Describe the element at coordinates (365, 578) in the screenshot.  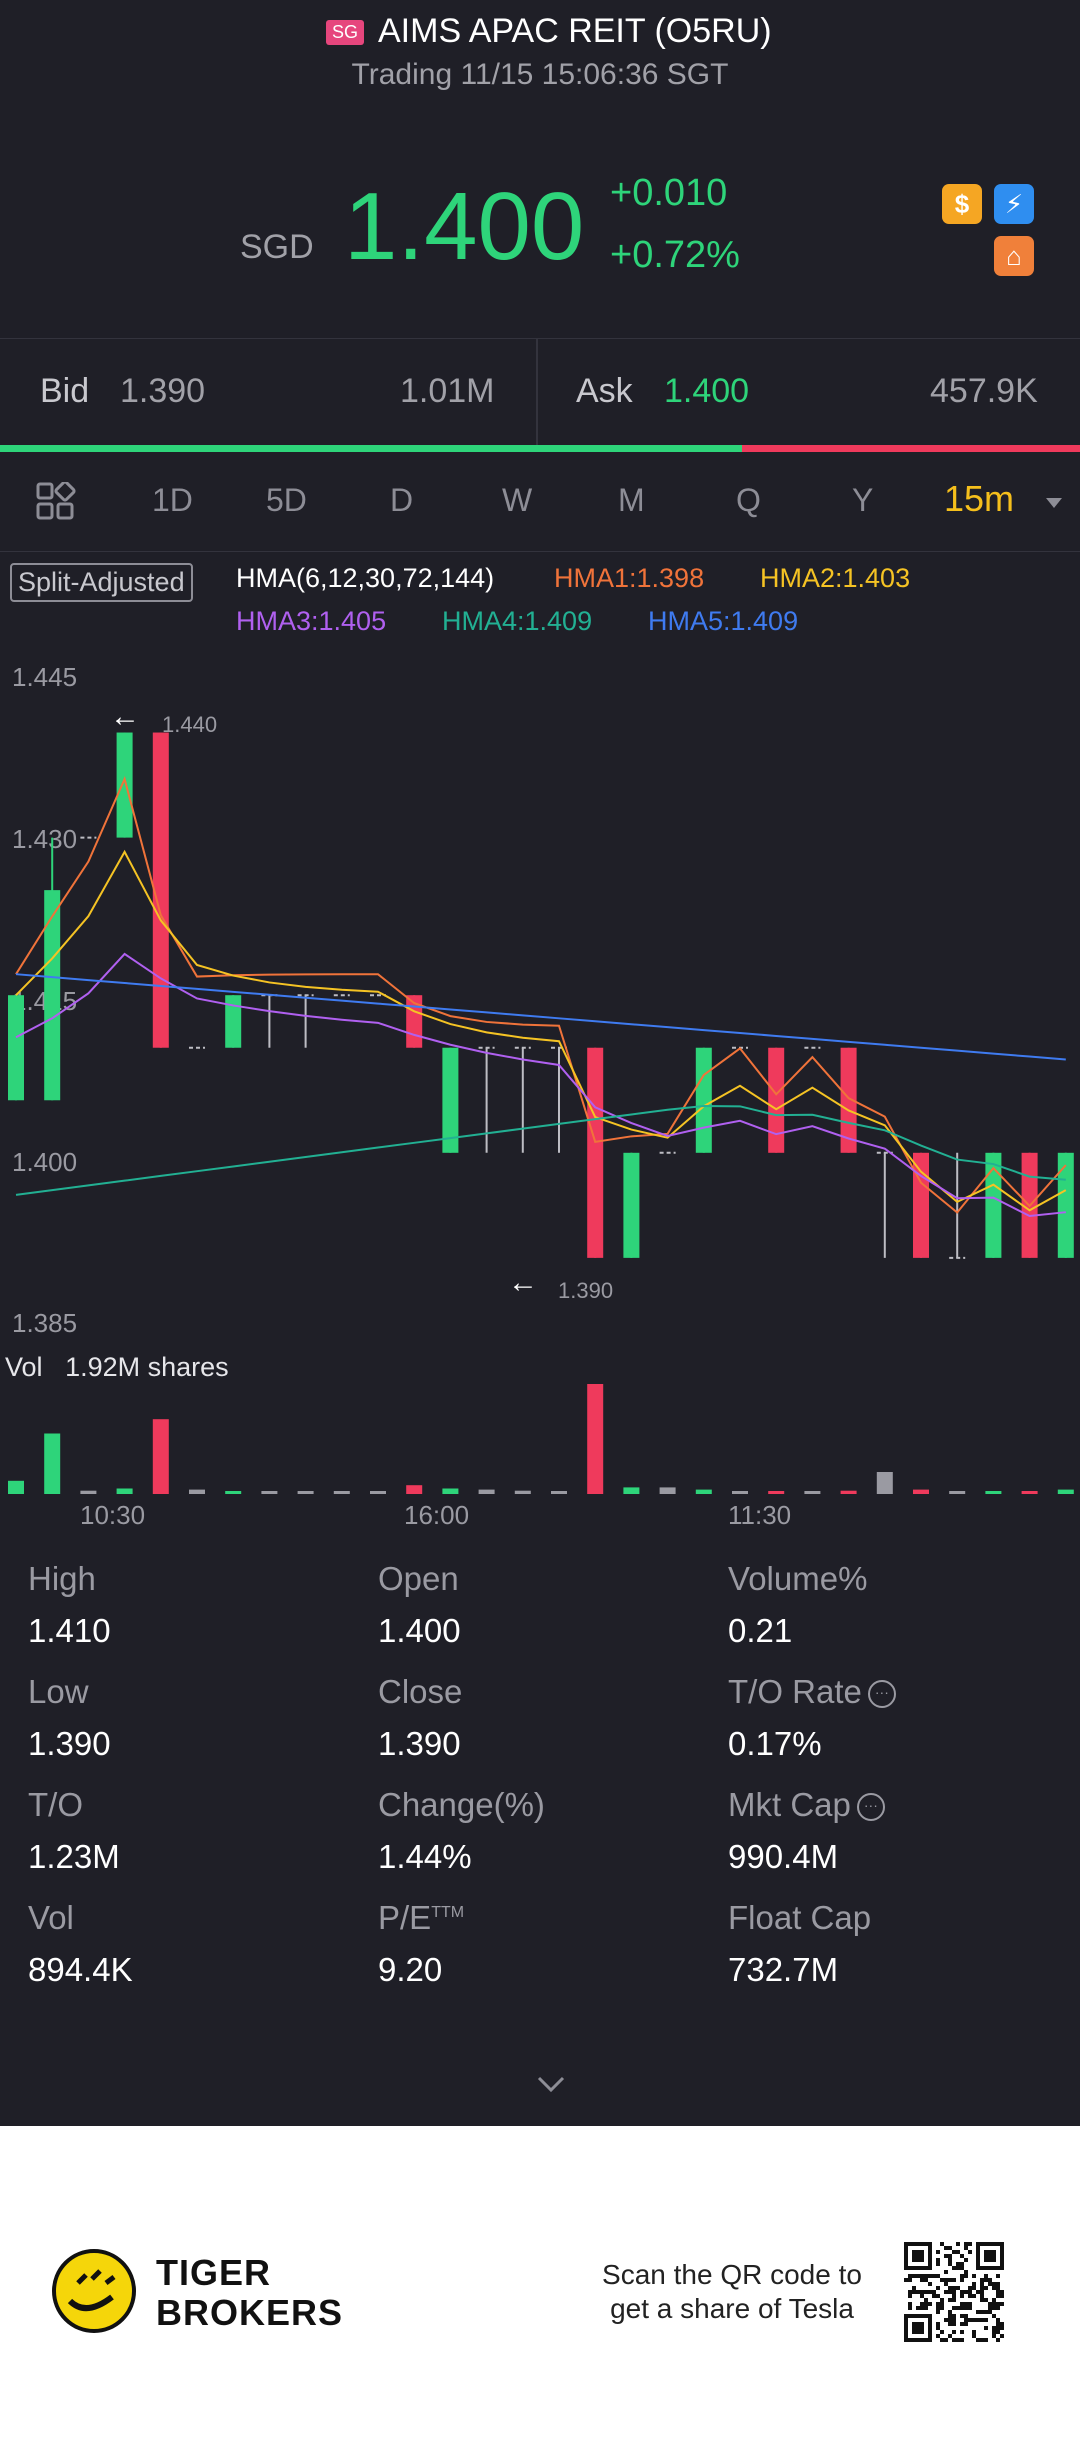
I see `hma-params: HMA(6,12,30,72,144)` at that location.